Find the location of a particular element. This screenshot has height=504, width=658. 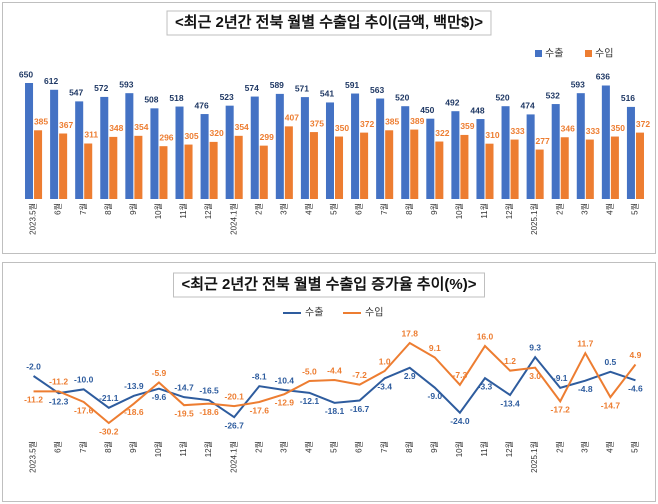

series-line is located at coordinates (334, 387).